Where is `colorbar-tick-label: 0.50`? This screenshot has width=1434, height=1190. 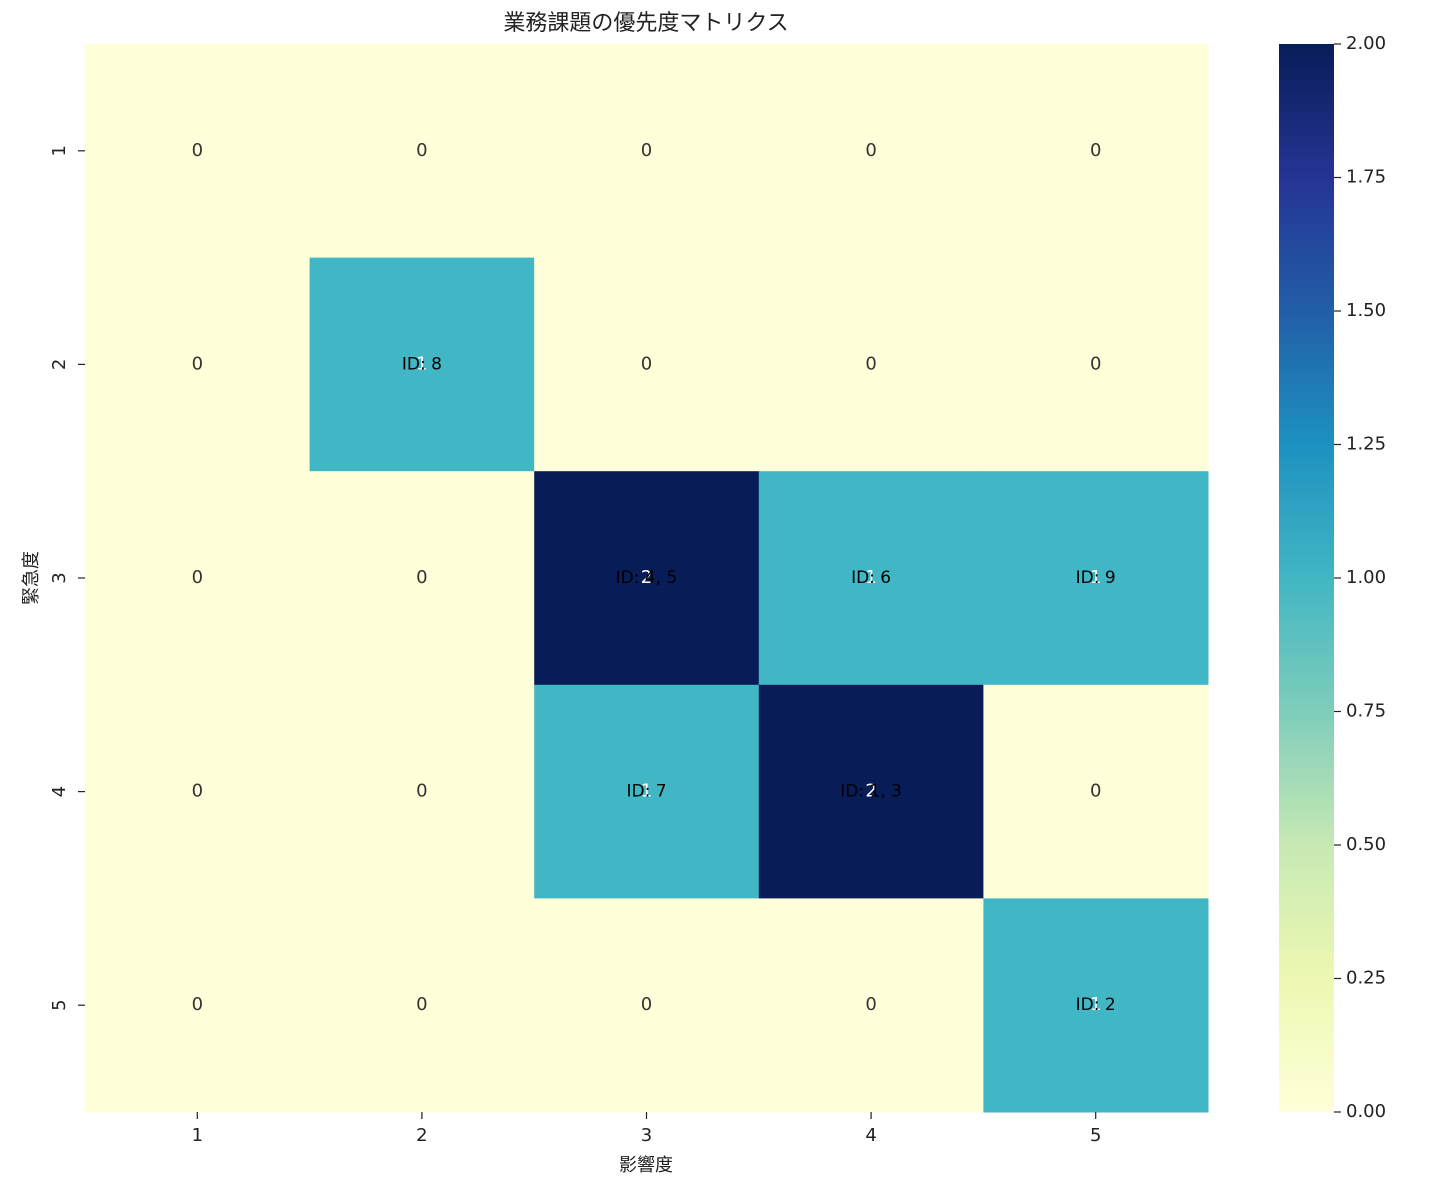 colorbar-tick-label: 0.50 is located at coordinates (1366, 844).